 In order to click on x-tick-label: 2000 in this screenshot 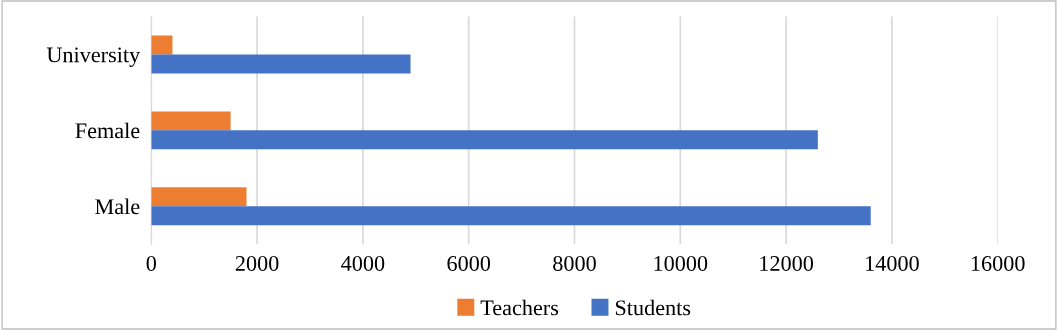, I will do `click(257, 263)`.